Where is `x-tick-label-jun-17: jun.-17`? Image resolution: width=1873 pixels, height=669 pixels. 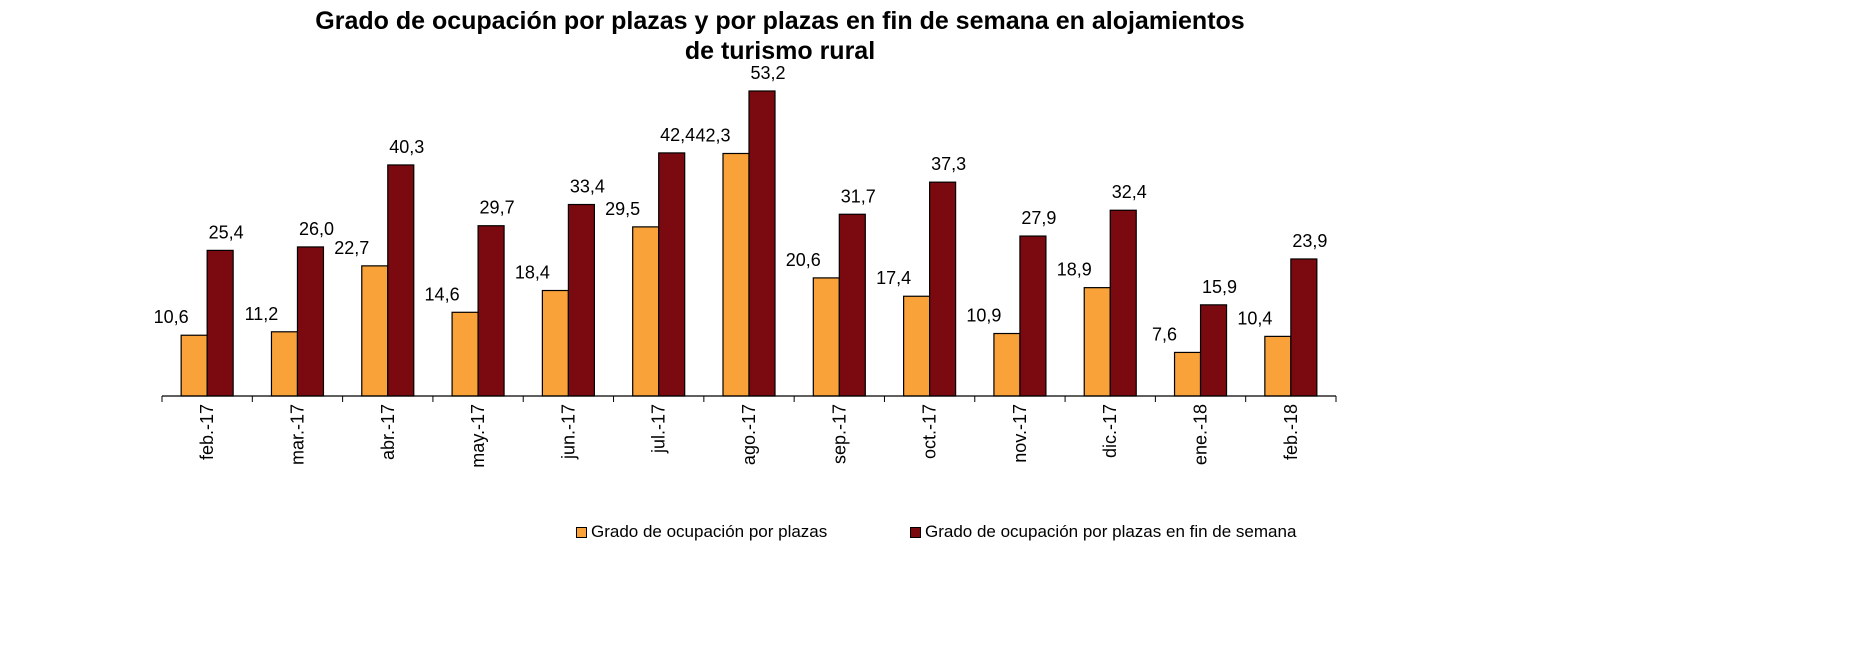 x-tick-label-jun-17: jun.-17 is located at coordinates (568, 432).